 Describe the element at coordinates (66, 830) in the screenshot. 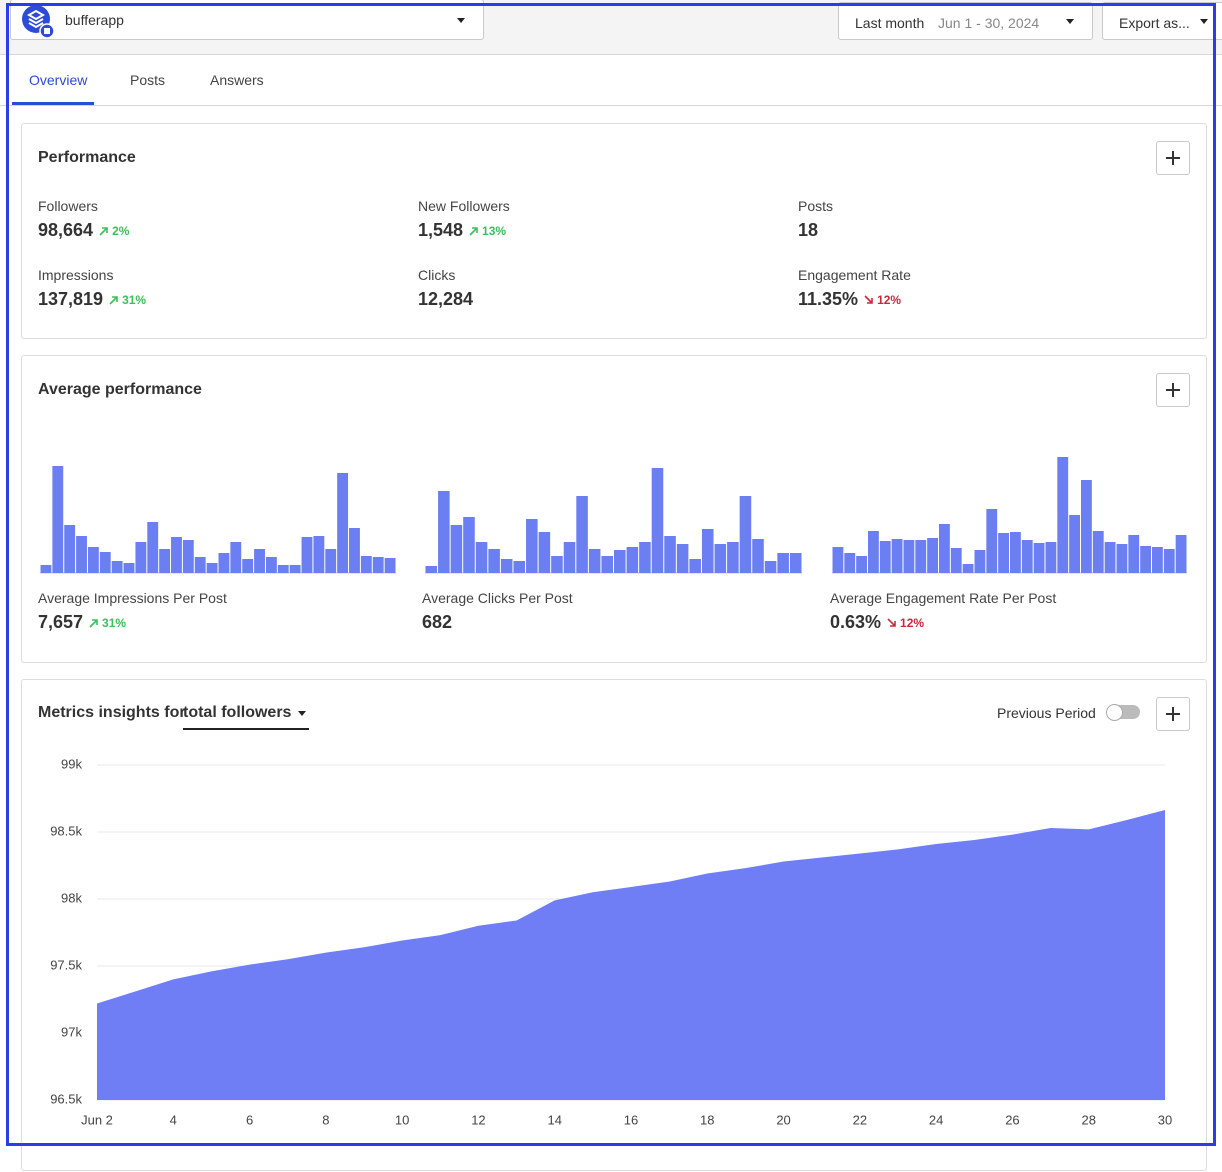

I see `y-tick-label: 98.5k` at that location.